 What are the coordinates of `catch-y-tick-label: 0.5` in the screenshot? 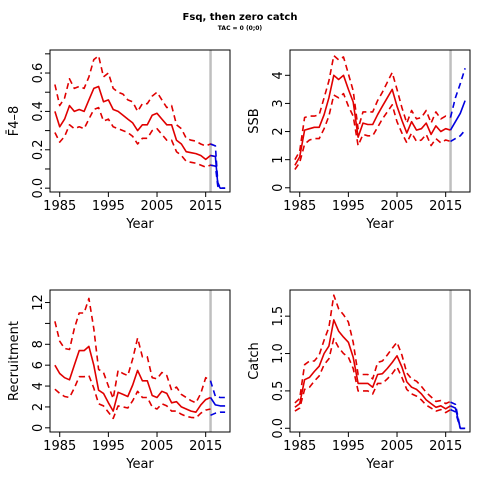 It's located at (278, 391).